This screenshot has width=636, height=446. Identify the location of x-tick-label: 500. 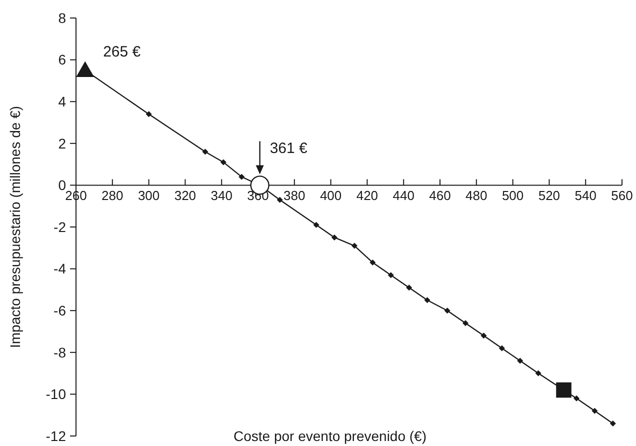
(513, 196).